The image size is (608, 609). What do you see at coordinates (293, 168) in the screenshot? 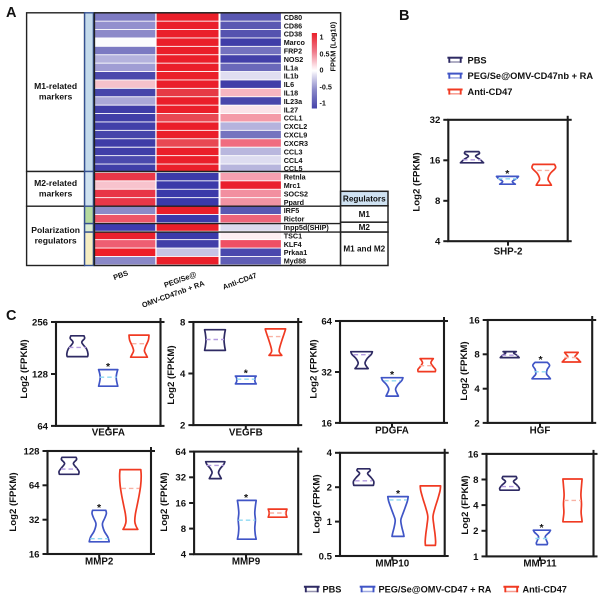
I see `svg-text: CCL5` at bounding box center [293, 168].